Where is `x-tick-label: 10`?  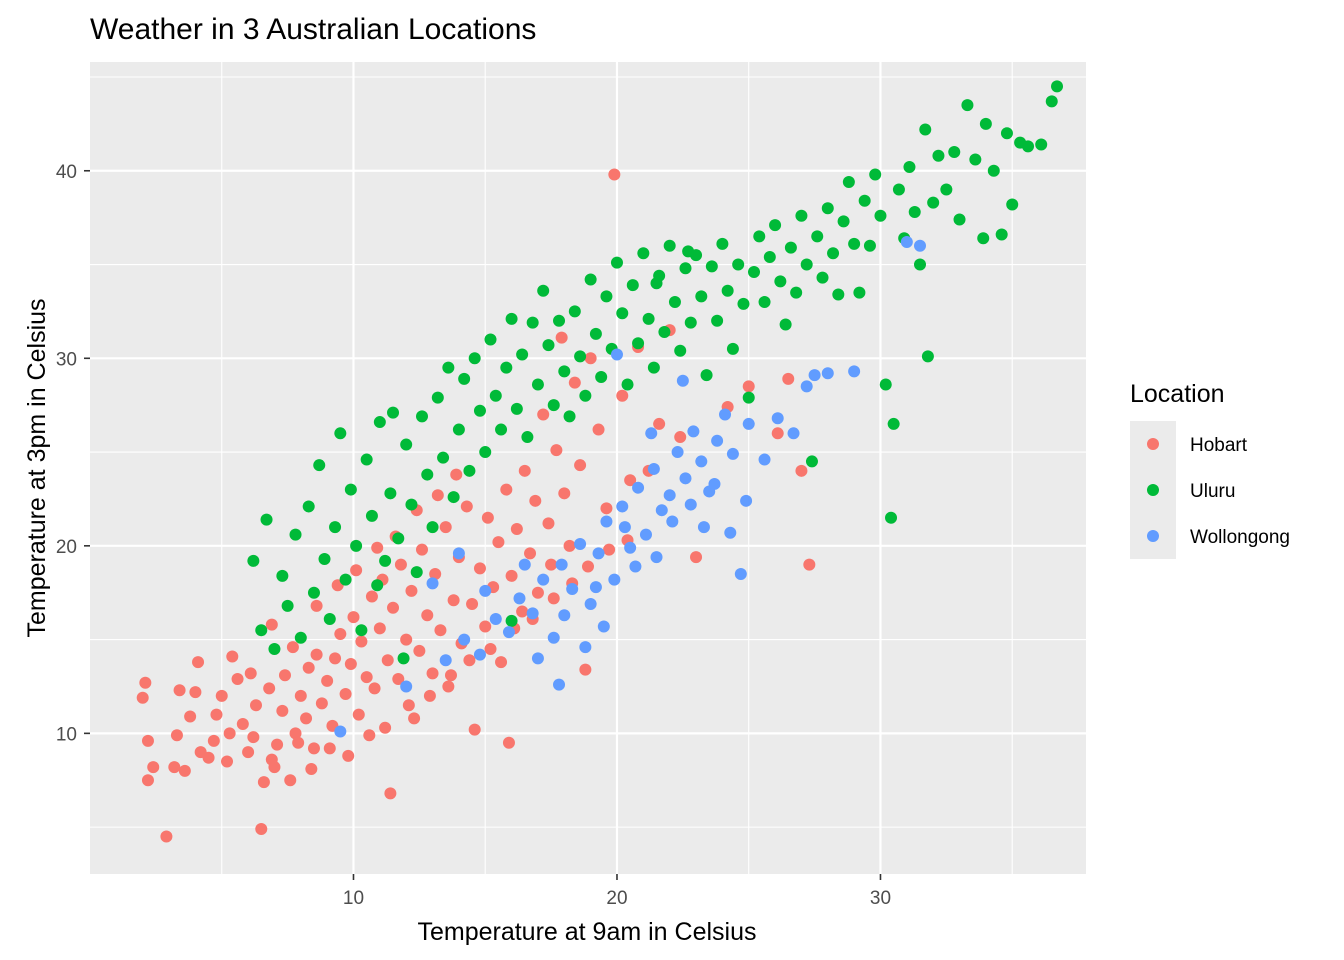
x-tick-label: 10 is located at coordinates (353, 898).